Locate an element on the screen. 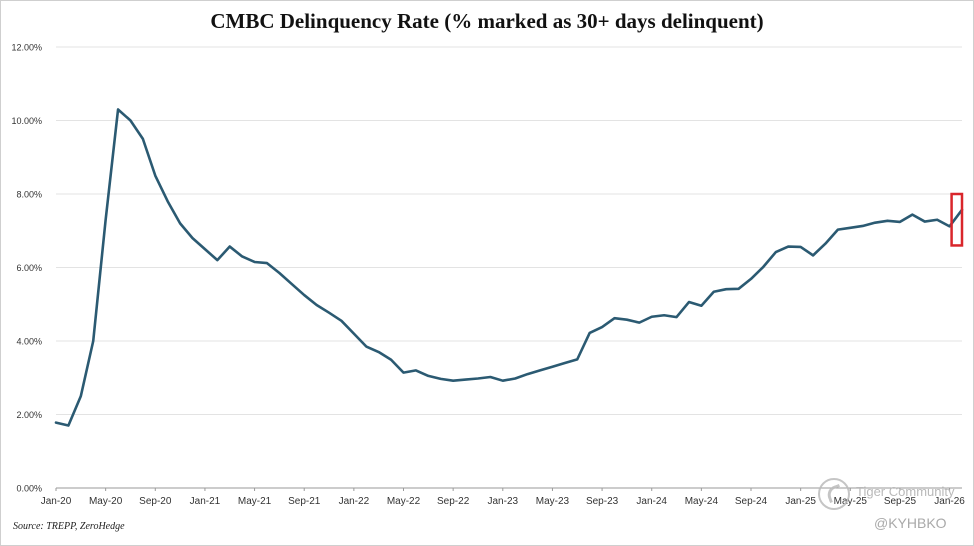  x-tick-label-13: May-24 is located at coordinates (702, 501).